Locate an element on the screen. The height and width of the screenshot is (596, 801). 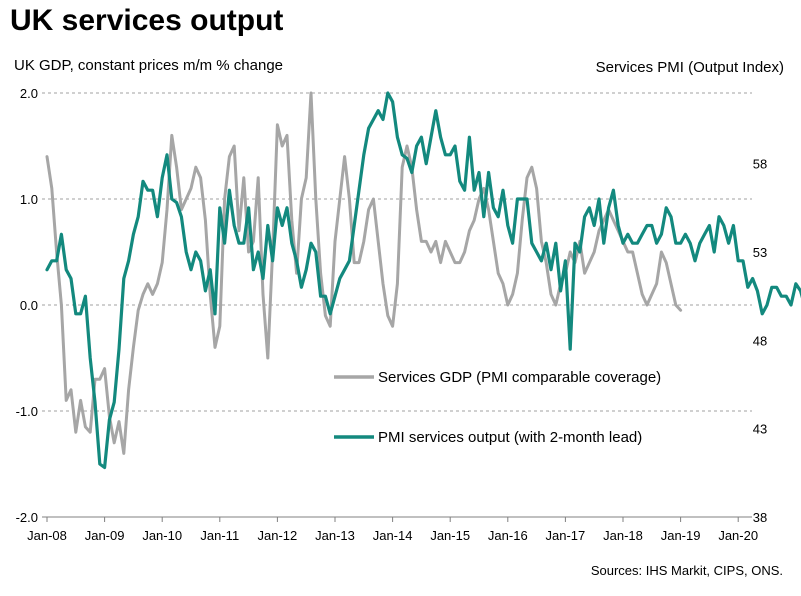
x-tick-label: Jan-17 is located at coordinates (566, 535).